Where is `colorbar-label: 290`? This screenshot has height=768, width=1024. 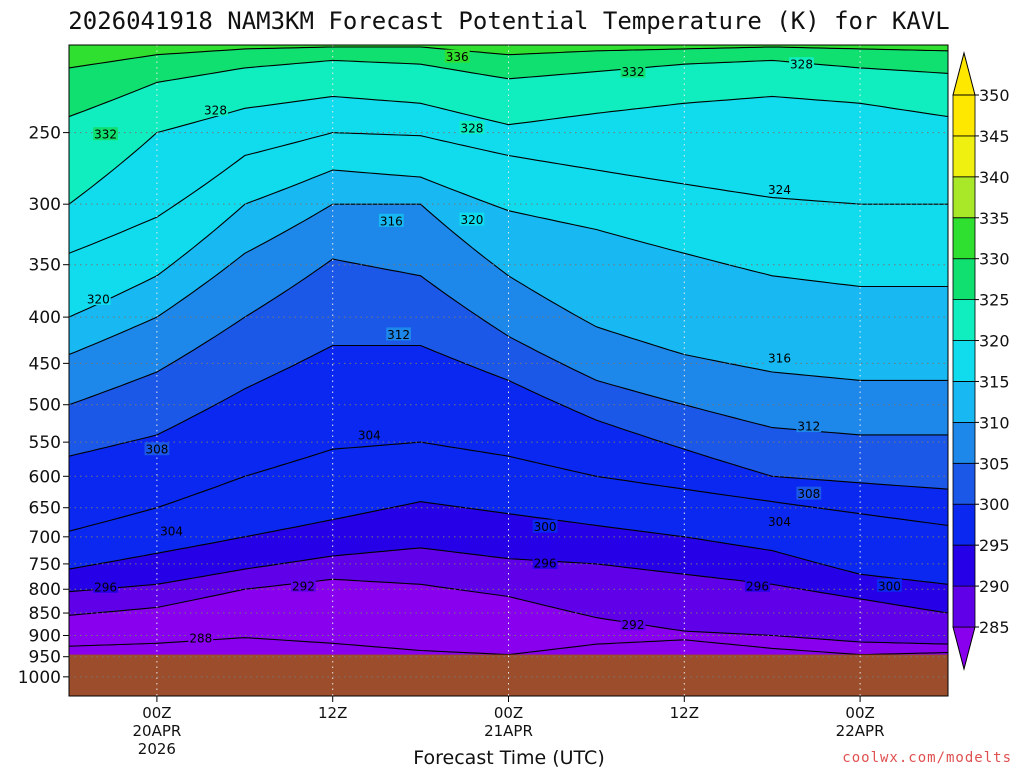 colorbar-label: 290 is located at coordinates (994, 586).